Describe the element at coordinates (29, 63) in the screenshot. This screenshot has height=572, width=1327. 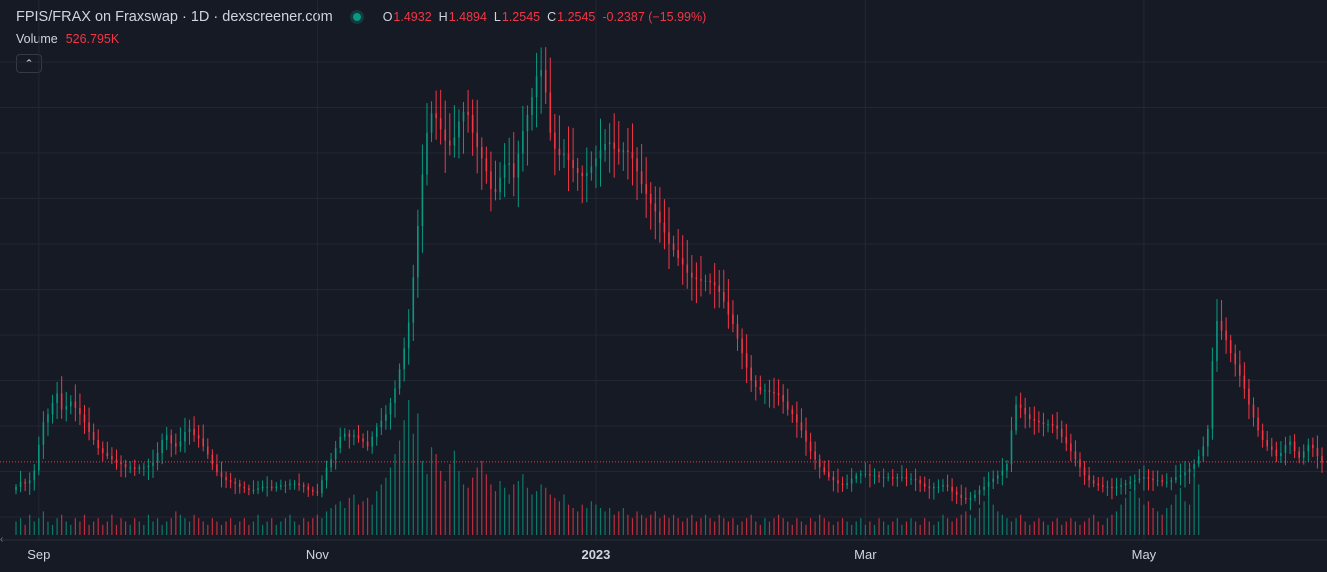
I see `collapse-legend-button: ⌃` at that location.